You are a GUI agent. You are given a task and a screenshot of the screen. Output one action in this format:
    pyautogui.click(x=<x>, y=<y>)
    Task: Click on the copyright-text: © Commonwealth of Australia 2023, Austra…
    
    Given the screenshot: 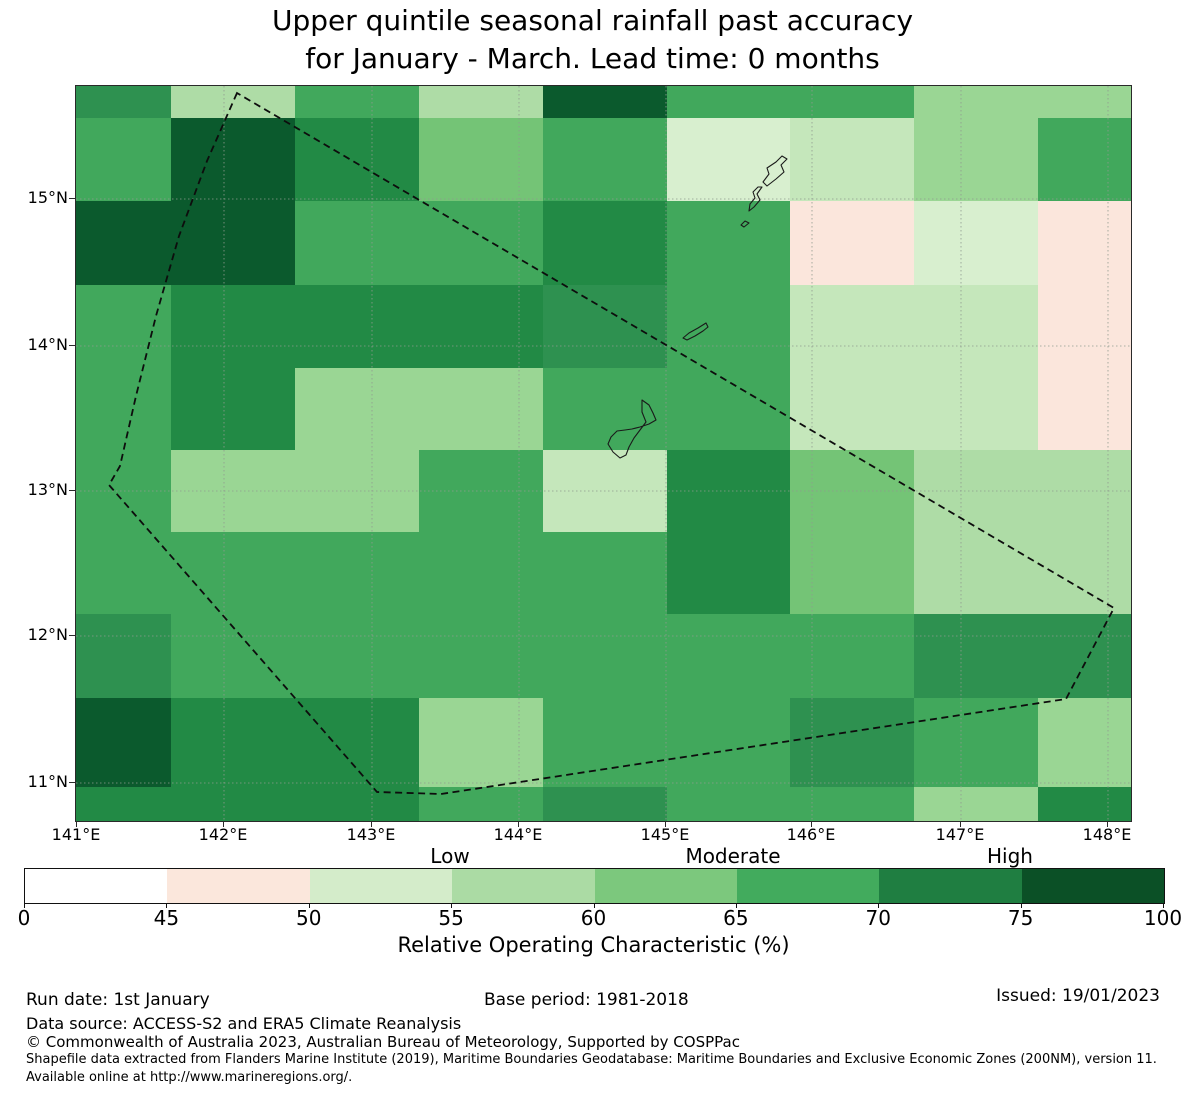 What is the action you would take?
    pyautogui.click(x=383, y=1042)
    